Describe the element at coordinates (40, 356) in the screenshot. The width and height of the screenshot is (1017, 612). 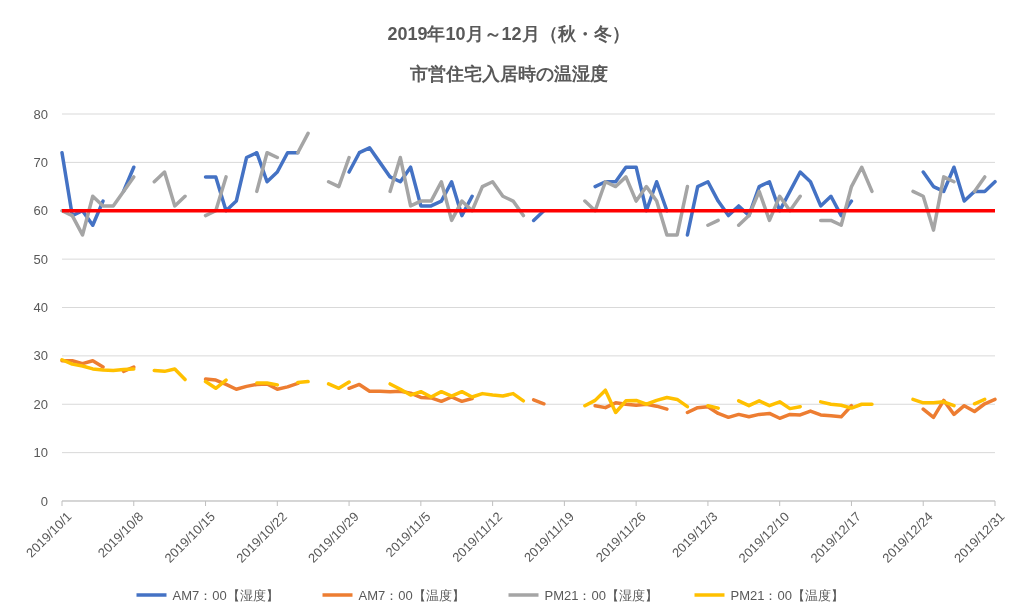
I see `y-tick-label: 30` at that location.